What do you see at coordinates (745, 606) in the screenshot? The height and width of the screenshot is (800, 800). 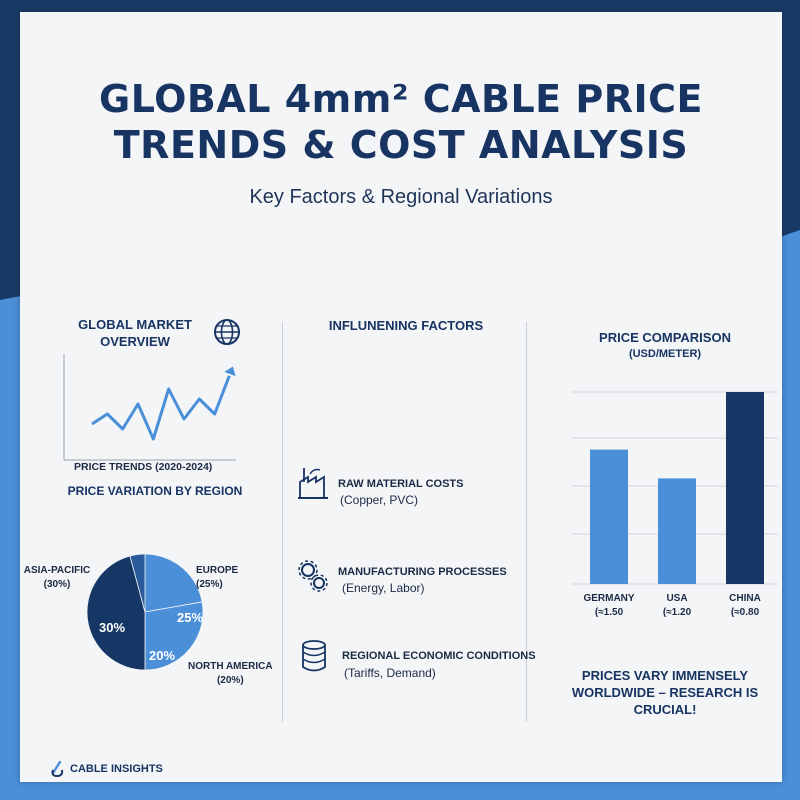 I see `bar-label-china: CHINA (≈0.80` at bounding box center [745, 606].